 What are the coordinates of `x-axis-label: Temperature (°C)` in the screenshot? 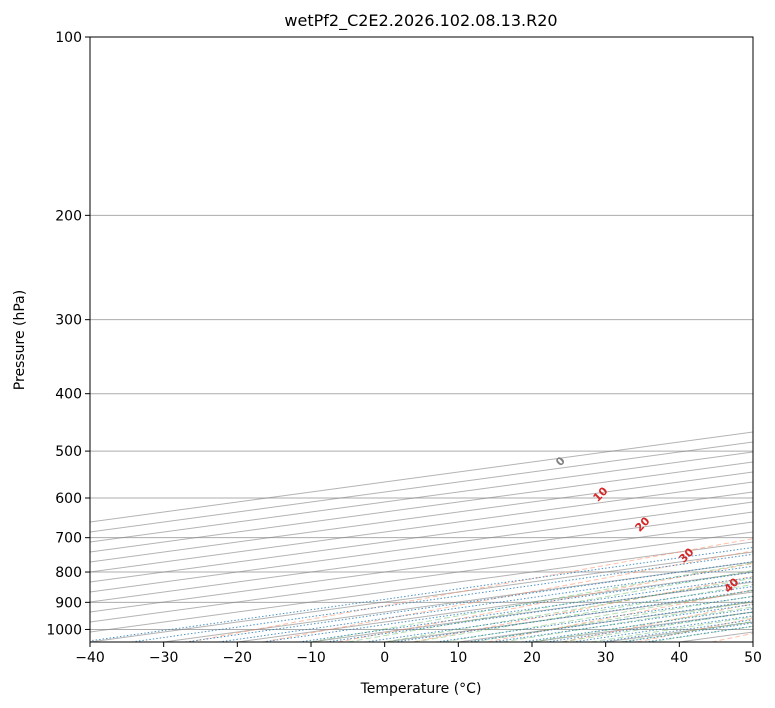 It's located at (421, 689).